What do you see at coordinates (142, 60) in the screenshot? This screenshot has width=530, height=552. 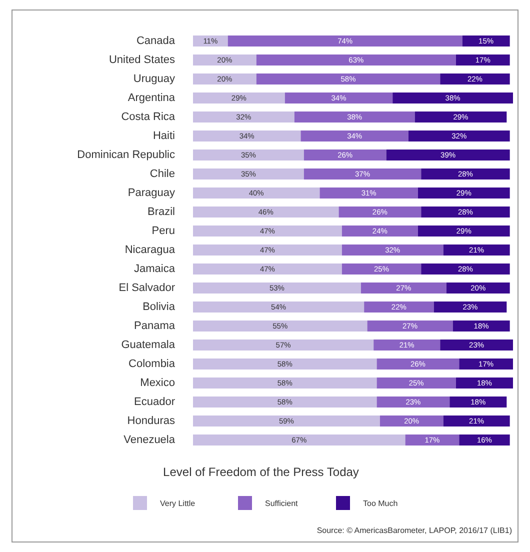 I see `y-tick-label: United States` at bounding box center [142, 60].